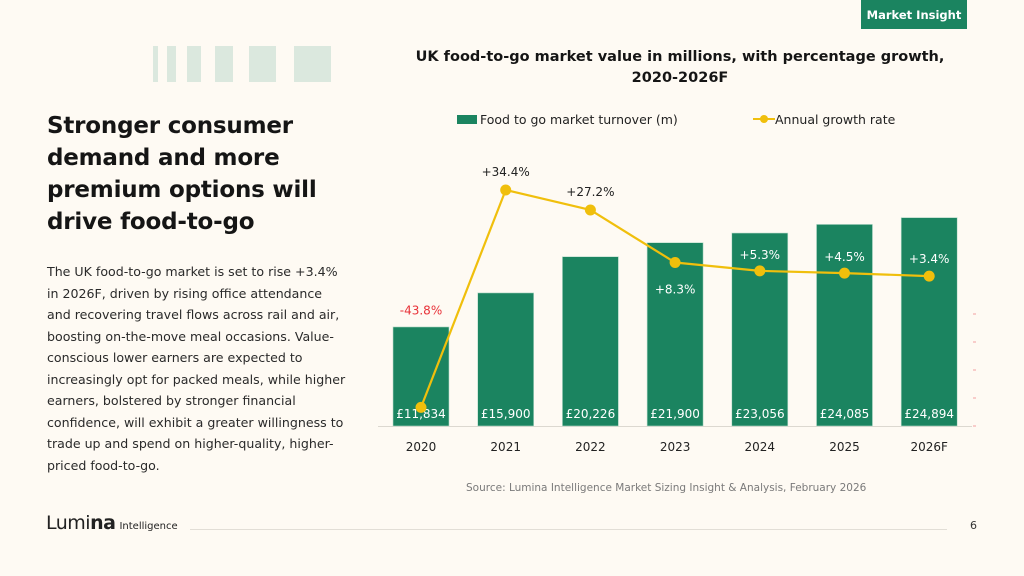  What do you see at coordinates (421, 310) in the screenshot?
I see `growth-data-label: -43.8%` at bounding box center [421, 310].